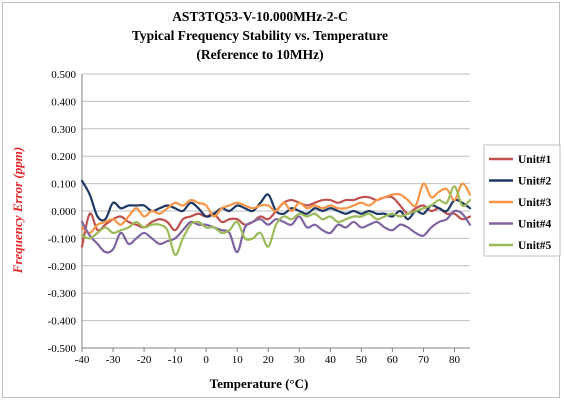 This screenshot has width=564, height=402. I want to click on legend-label: Unit#1, so click(534, 160).